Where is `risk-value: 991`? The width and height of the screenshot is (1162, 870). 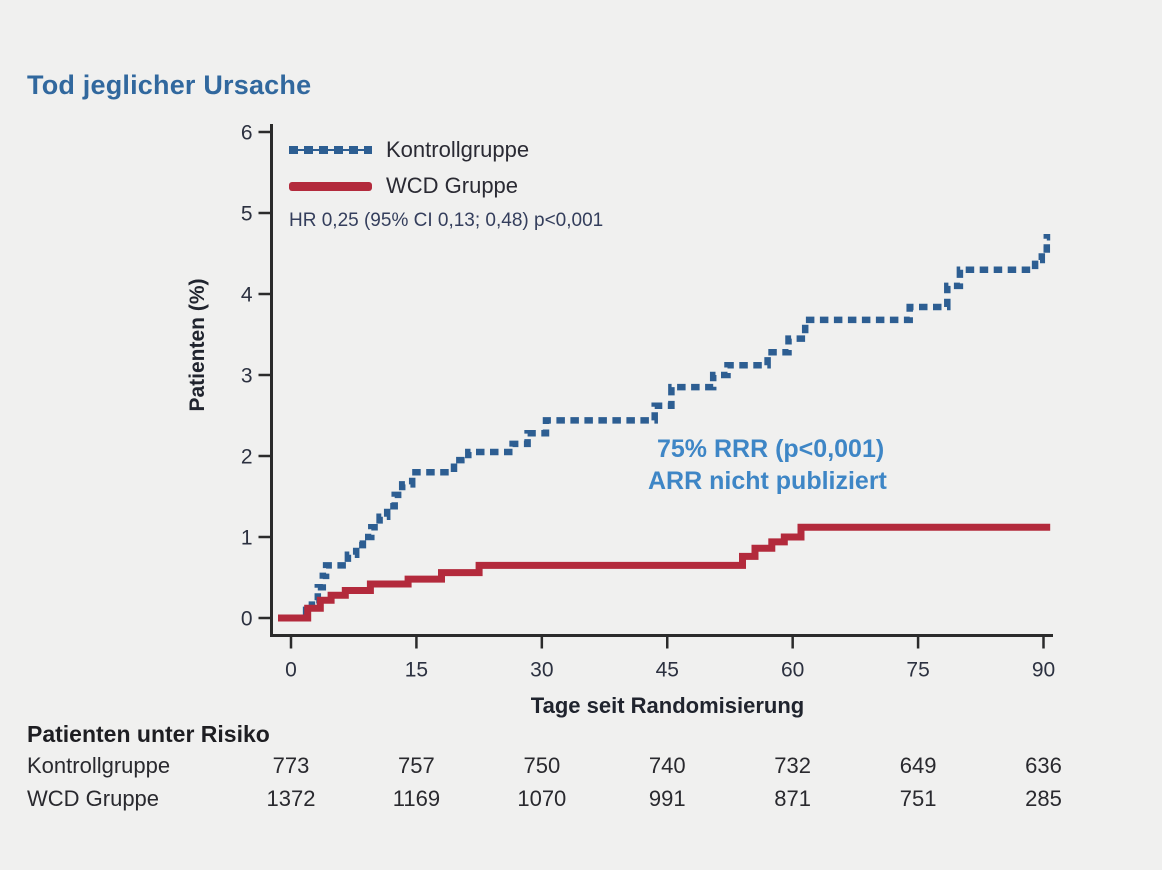 risk-value: 991 is located at coordinates (667, 798).